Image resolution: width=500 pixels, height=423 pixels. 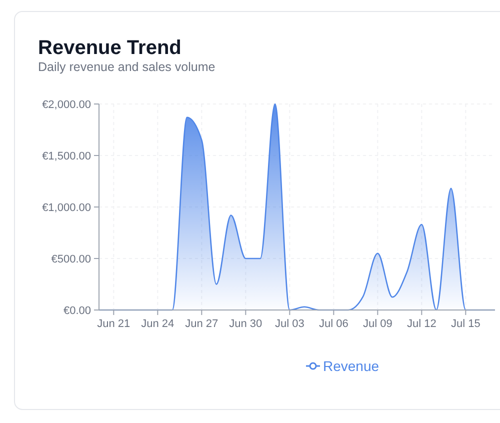 I want to click on y-tick-label: €0.00, so click(x=77, y=310).